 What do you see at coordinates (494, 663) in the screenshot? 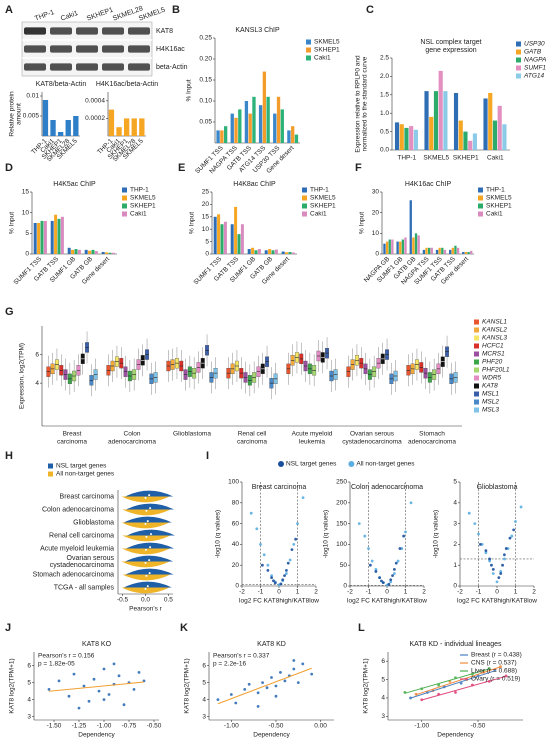
I see `legend-label: CNS (r = 0.537)` at bounding box center [494, 663].